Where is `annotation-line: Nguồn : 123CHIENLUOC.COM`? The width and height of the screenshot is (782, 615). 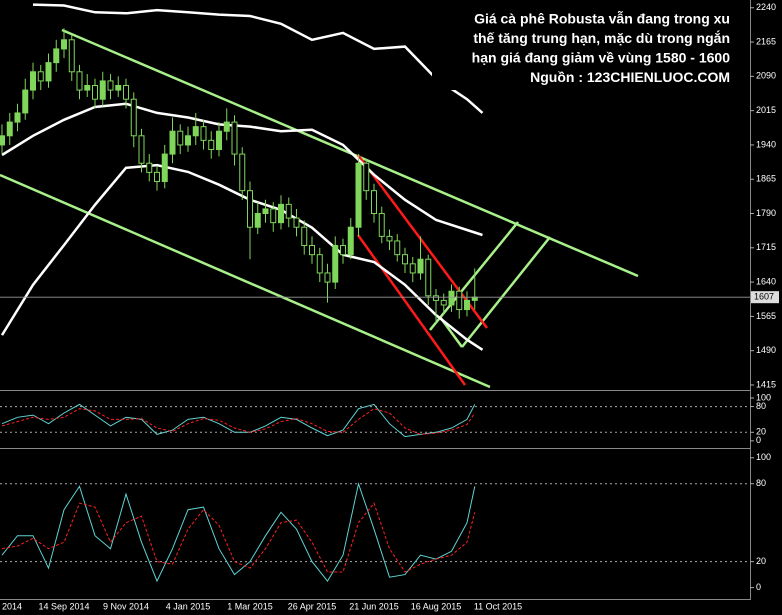
annotation-line: Nguồn : 123CHIENLUOC.COM is located at coordinates (630, 77).